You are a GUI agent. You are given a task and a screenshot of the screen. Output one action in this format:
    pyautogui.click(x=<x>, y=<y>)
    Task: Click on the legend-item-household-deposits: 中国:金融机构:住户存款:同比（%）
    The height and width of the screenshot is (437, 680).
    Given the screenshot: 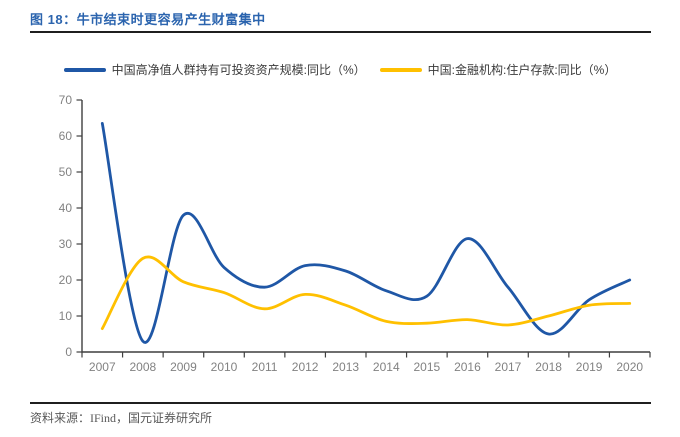 What is the action you would take?
    pyautogui.click(x=498, y=69)
    